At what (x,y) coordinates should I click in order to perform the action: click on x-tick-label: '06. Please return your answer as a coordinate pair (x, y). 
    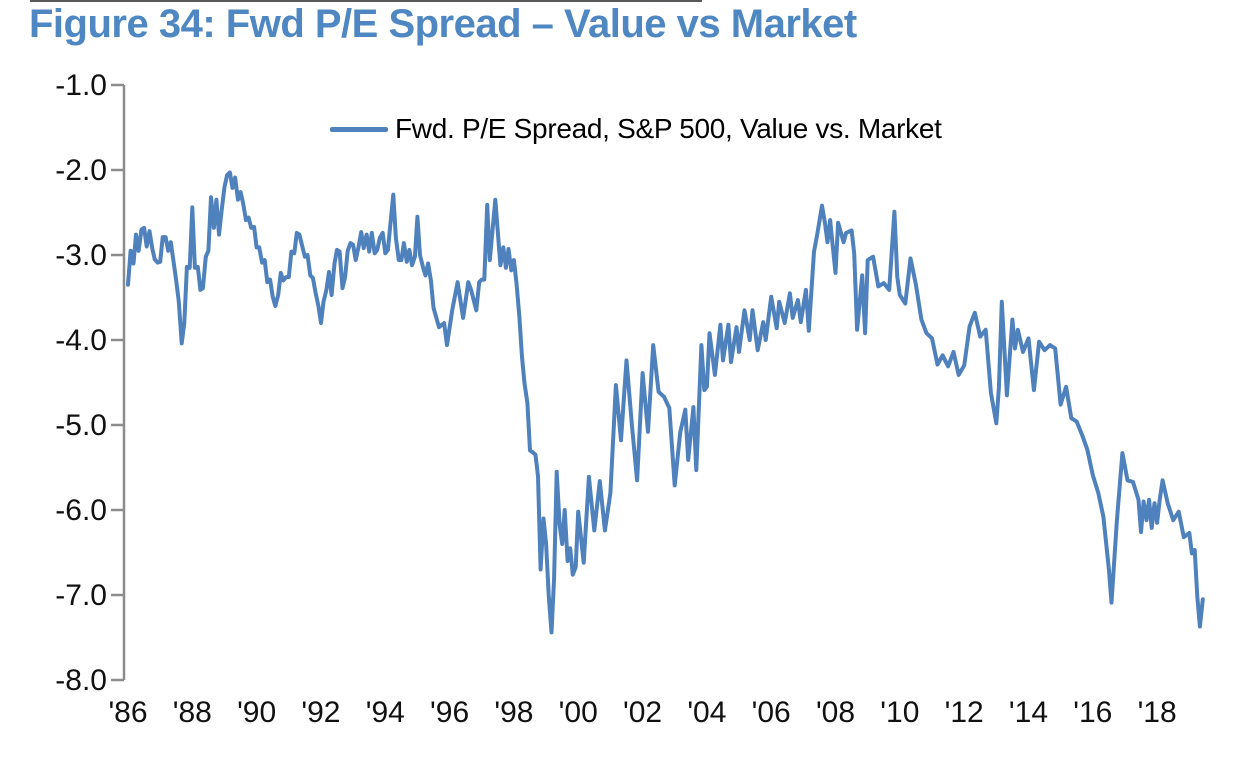
    Looking at the image, I should click on (771, 712).